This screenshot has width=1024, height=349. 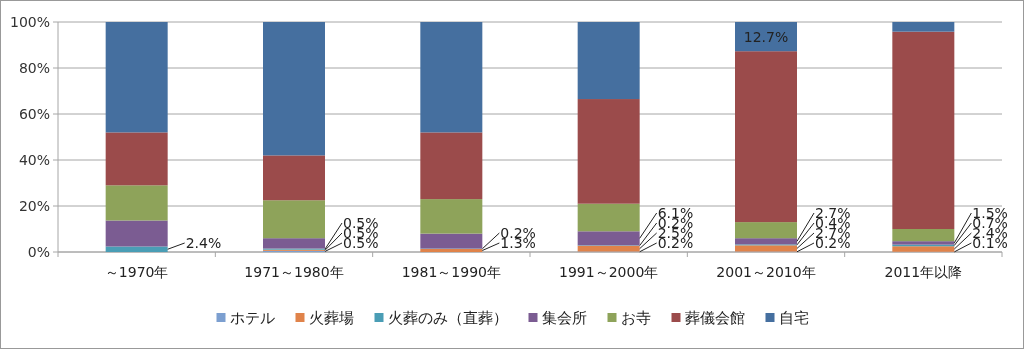 I want to click on y-tick-label: 80%, so click(x=34, y=68).